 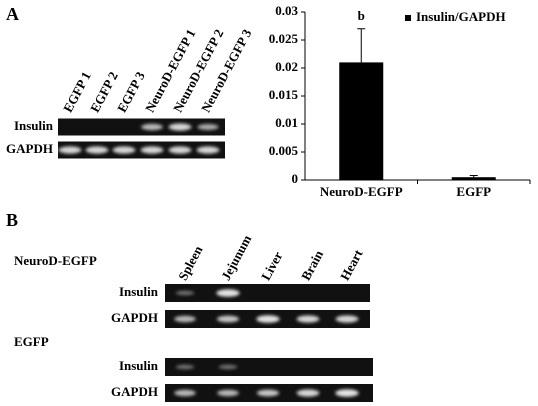 What do you see at coordinates (312, 265) in the screenshot?
I see `lane-label: Brain` at bounding box center [312, 265].